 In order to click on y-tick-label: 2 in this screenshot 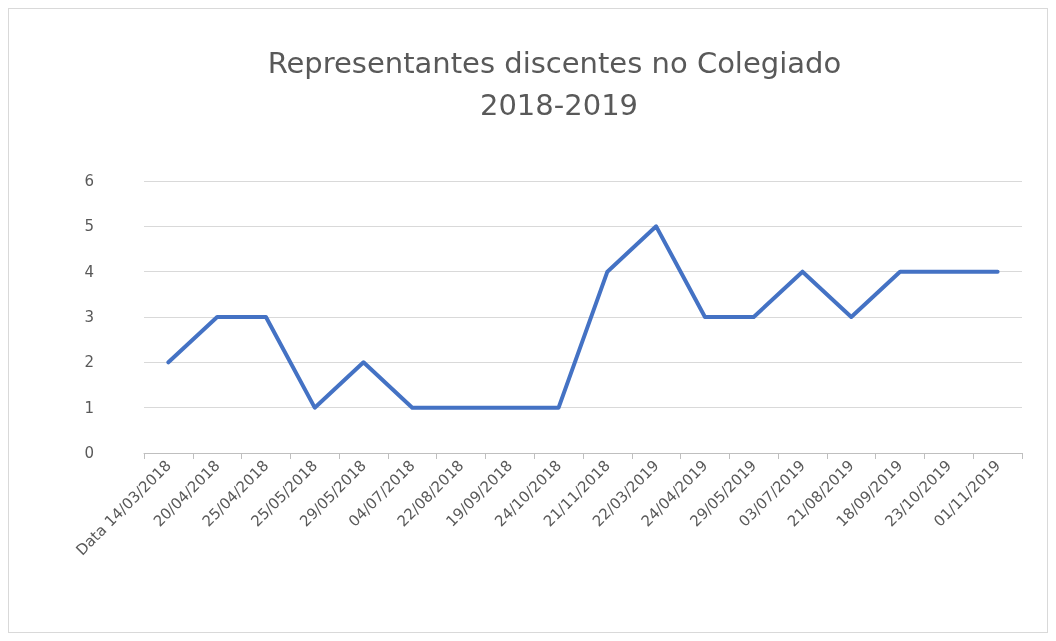, I will do `click(89, 362)`.